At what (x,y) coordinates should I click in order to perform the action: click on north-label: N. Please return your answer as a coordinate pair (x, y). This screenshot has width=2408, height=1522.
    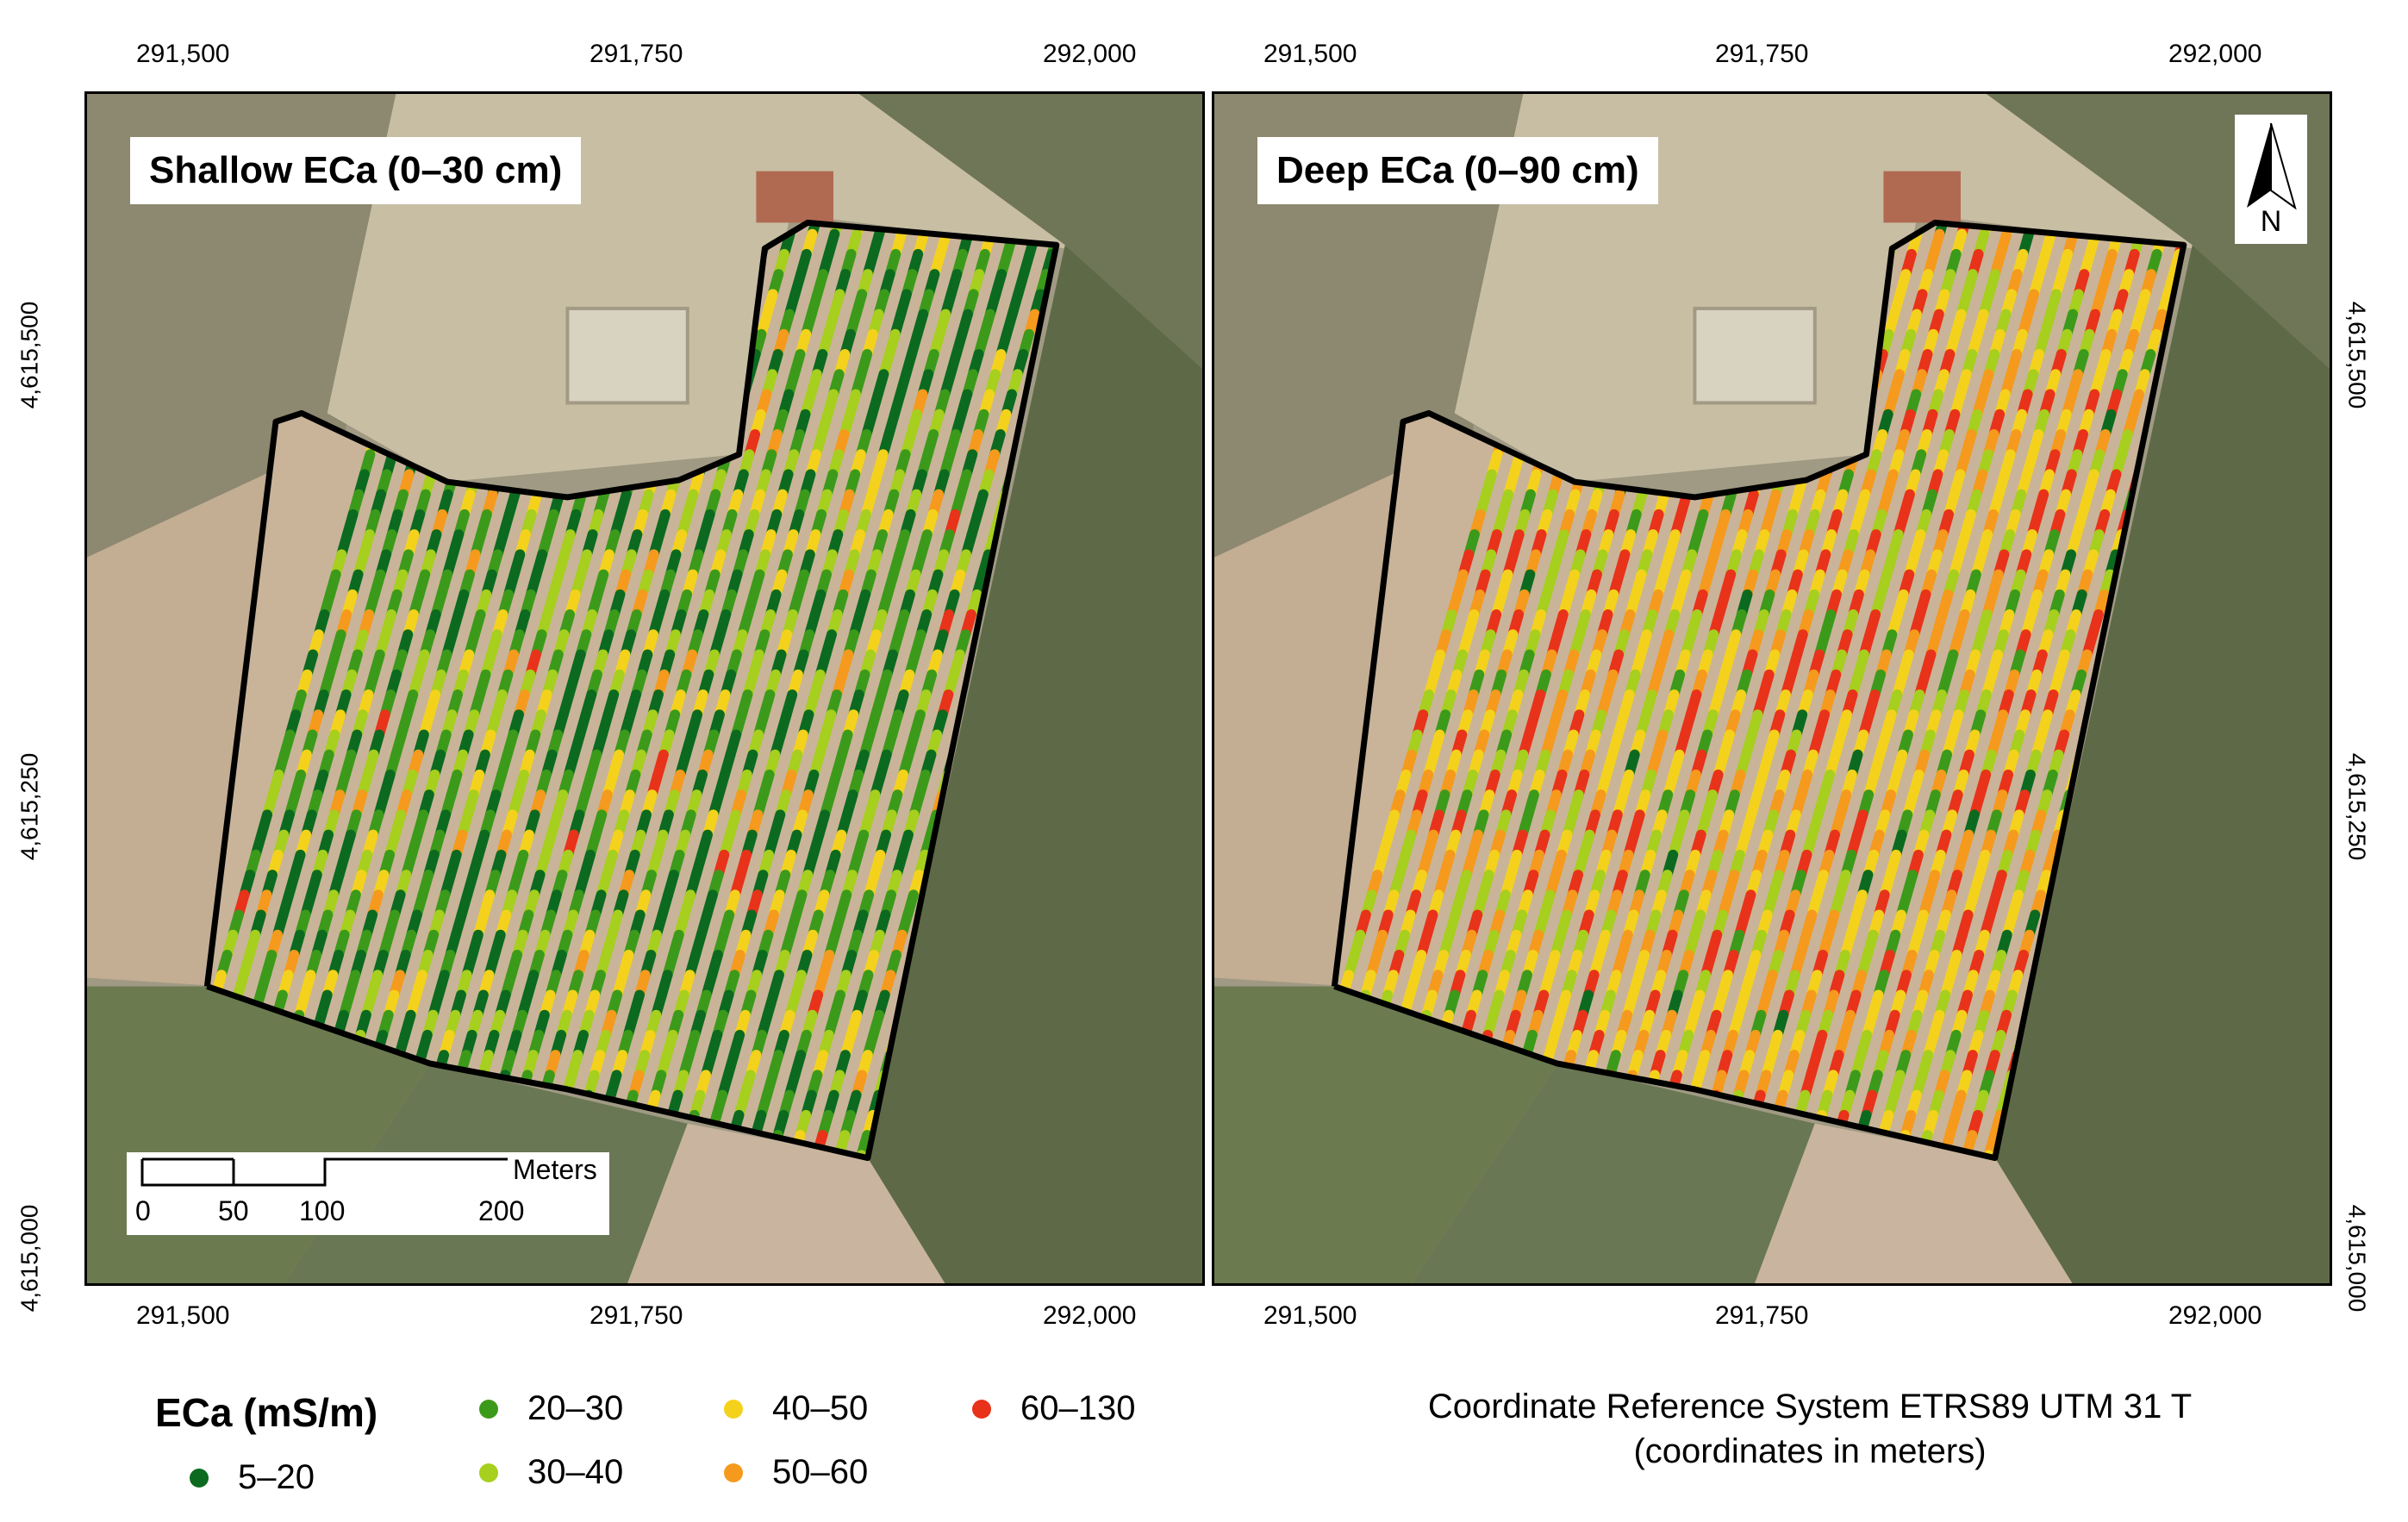
    Looking at the image, I should click on (2271, 222).